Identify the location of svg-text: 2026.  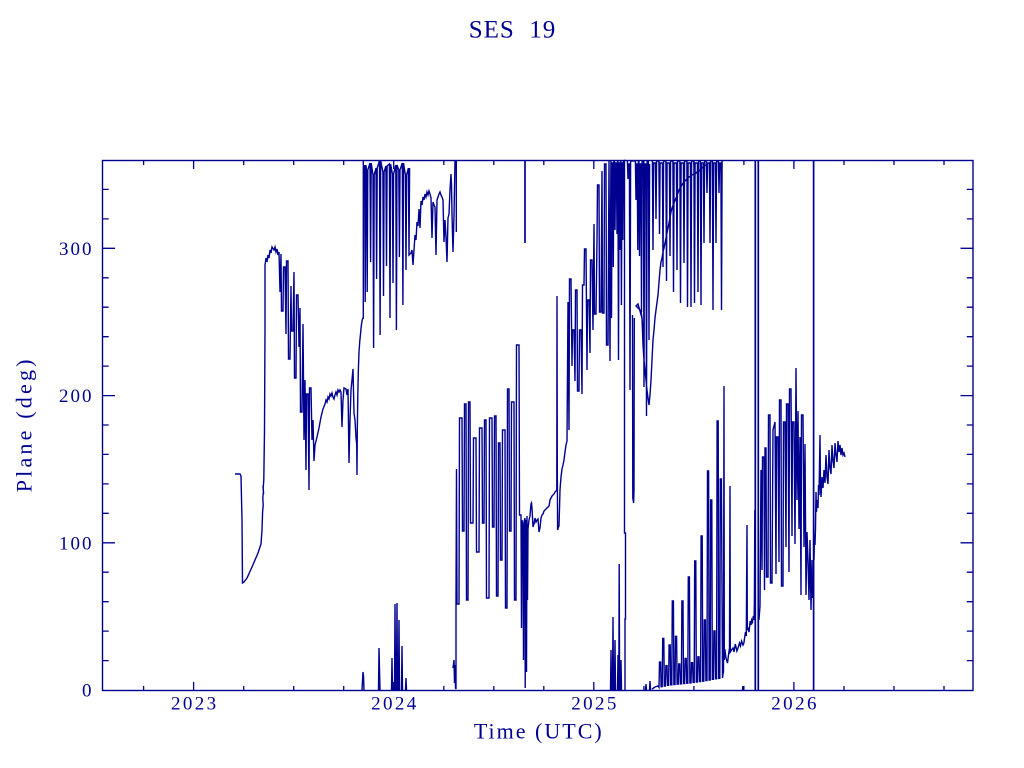
(795, 704).